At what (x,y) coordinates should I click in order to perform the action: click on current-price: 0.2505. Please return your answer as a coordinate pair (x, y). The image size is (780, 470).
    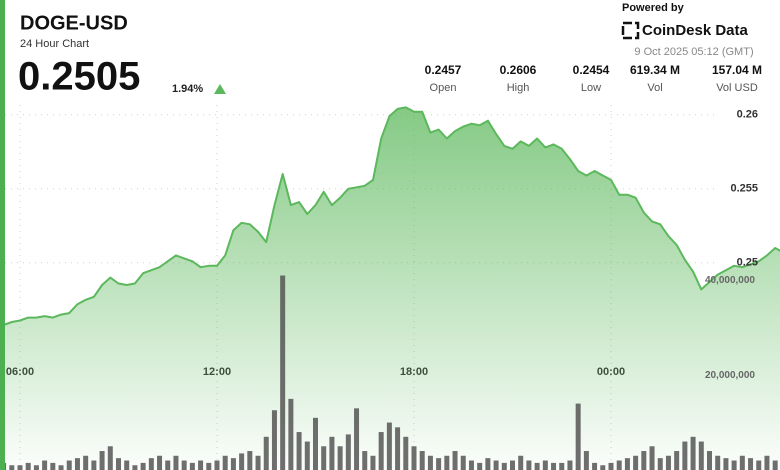
    Looking at the image, I should click on (79, 77).